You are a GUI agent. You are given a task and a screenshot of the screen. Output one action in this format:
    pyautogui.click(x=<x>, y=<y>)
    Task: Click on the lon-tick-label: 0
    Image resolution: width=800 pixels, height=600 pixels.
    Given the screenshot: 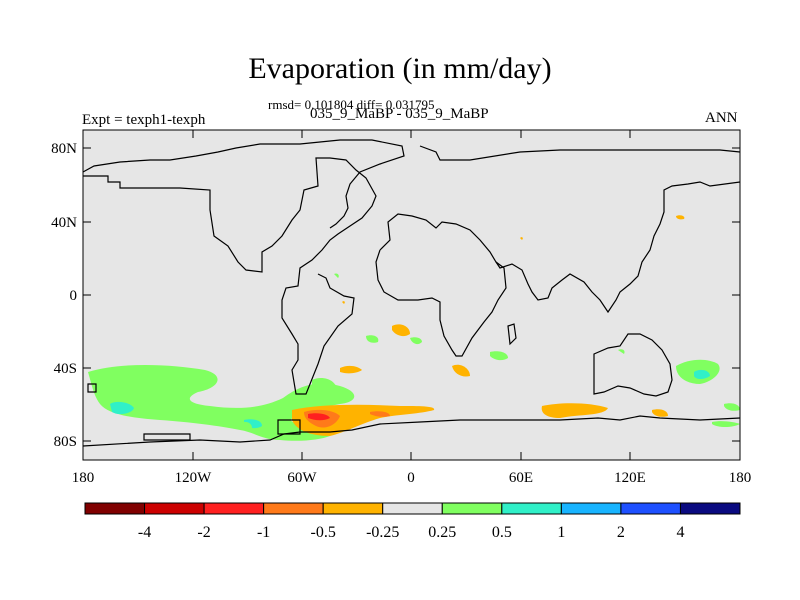 What is the action you would take?
    pyautogui.click(x=411, y=478)
    